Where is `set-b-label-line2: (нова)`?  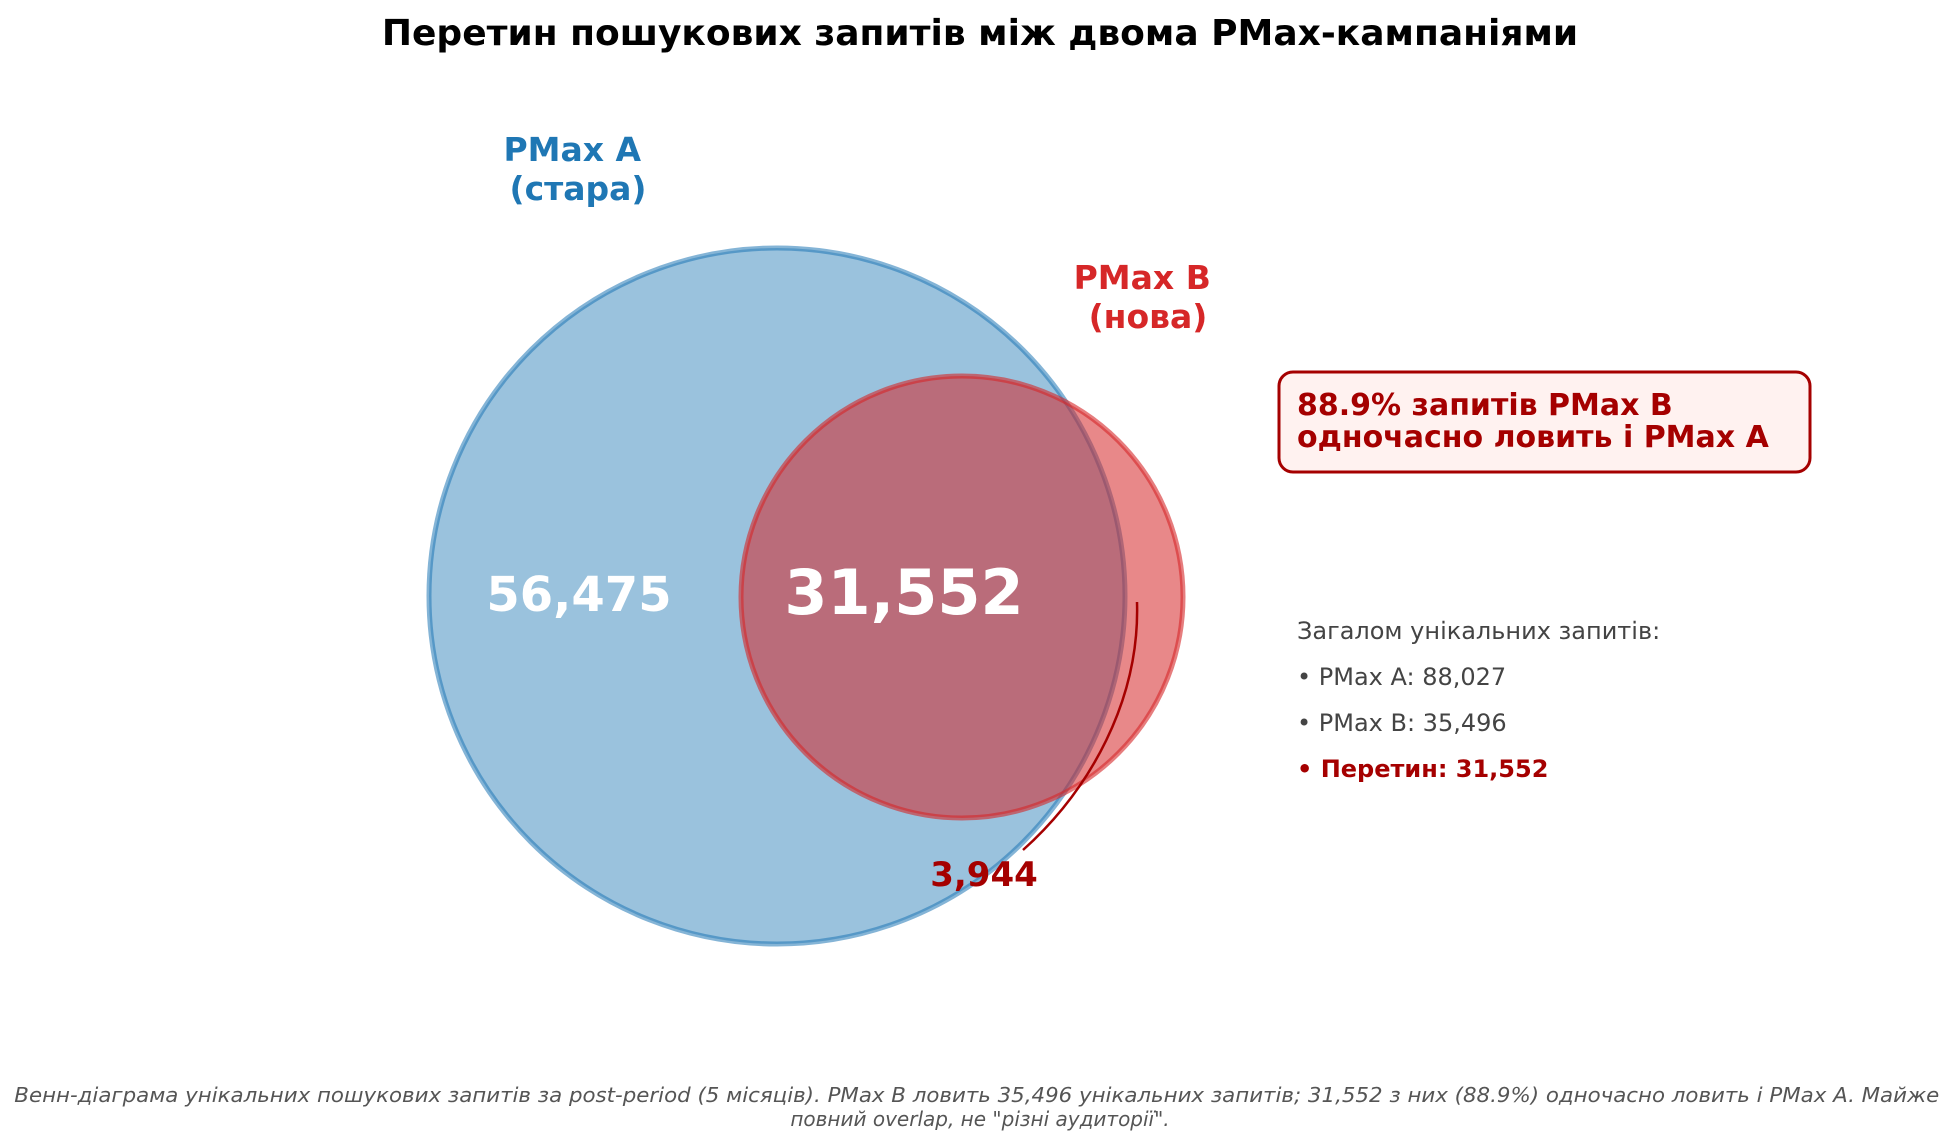 set-b-label-line2: (нова) is located at coordinates (1148, 316).